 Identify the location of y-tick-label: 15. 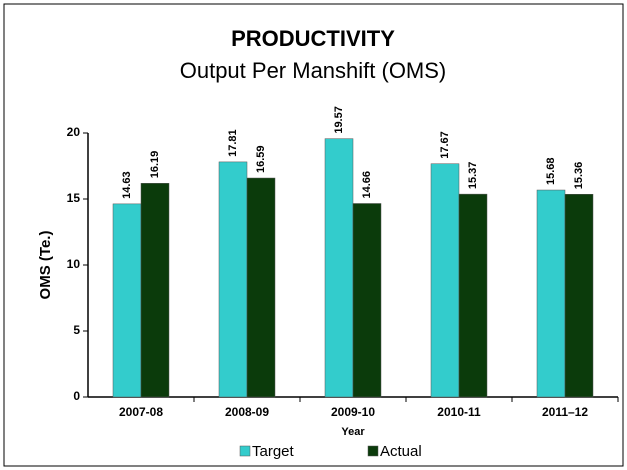
(74, 198).